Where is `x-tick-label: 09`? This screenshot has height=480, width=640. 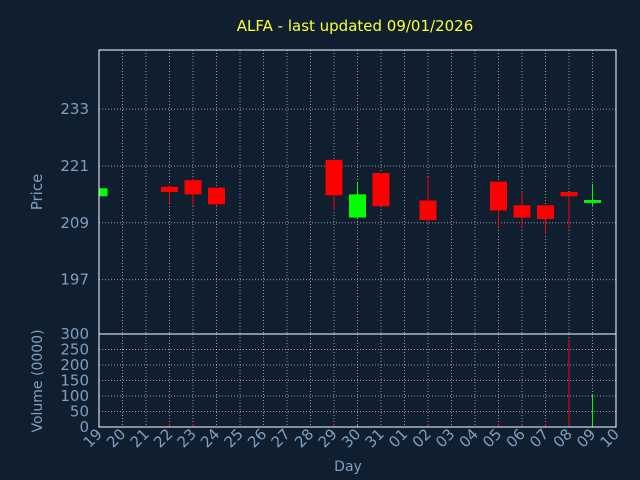 x-tick-label: 09 is located at coordinates (586, 438).